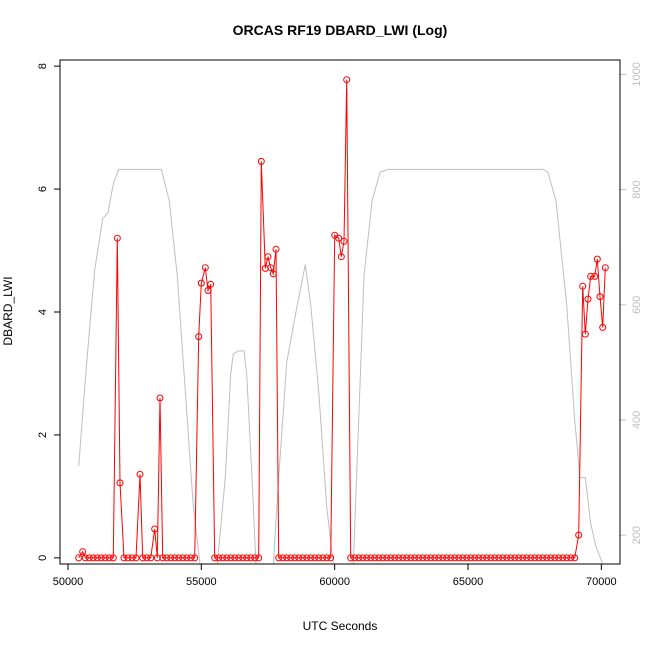  I want to click on y-tick-label: 8, so click(43, 66).